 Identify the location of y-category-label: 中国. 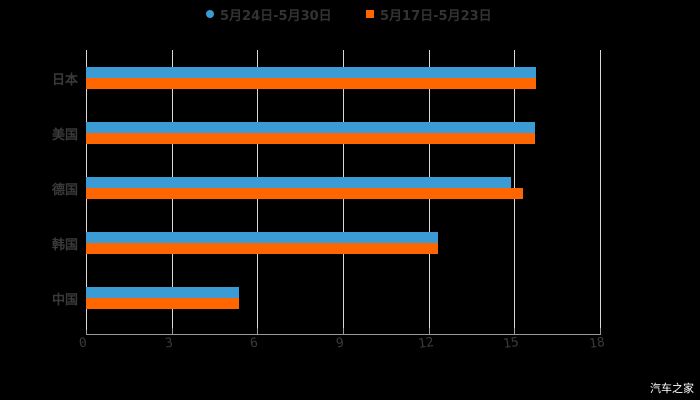
(64, 300).